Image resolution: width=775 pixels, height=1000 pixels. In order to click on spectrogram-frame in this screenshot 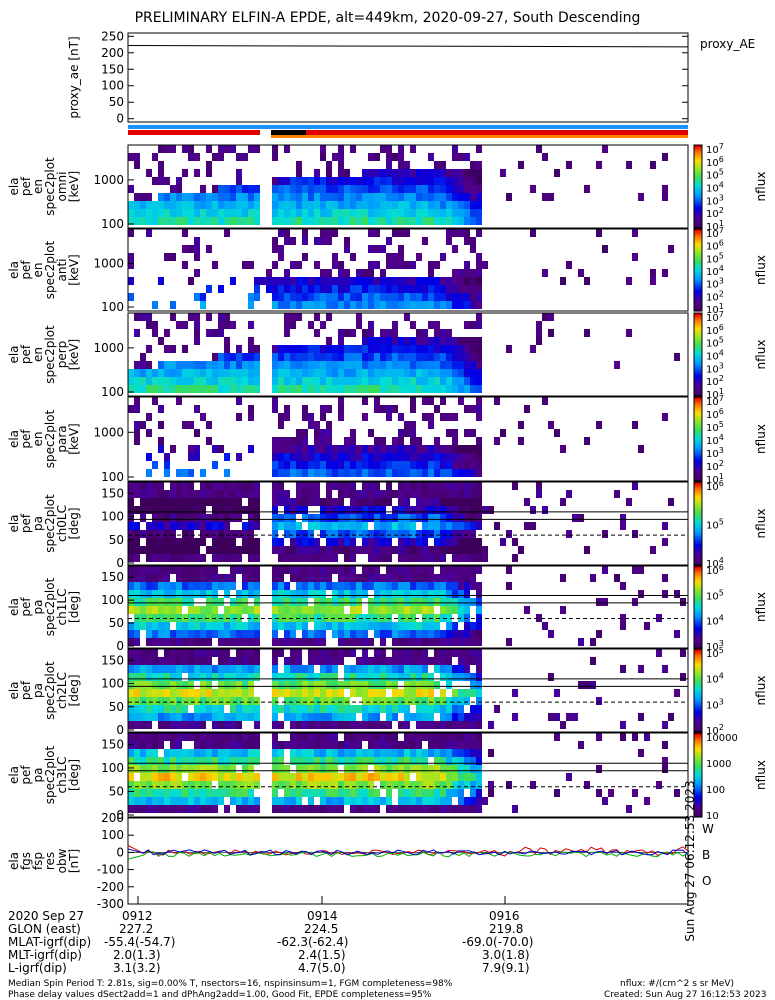, I will do `click(408, 690)`.